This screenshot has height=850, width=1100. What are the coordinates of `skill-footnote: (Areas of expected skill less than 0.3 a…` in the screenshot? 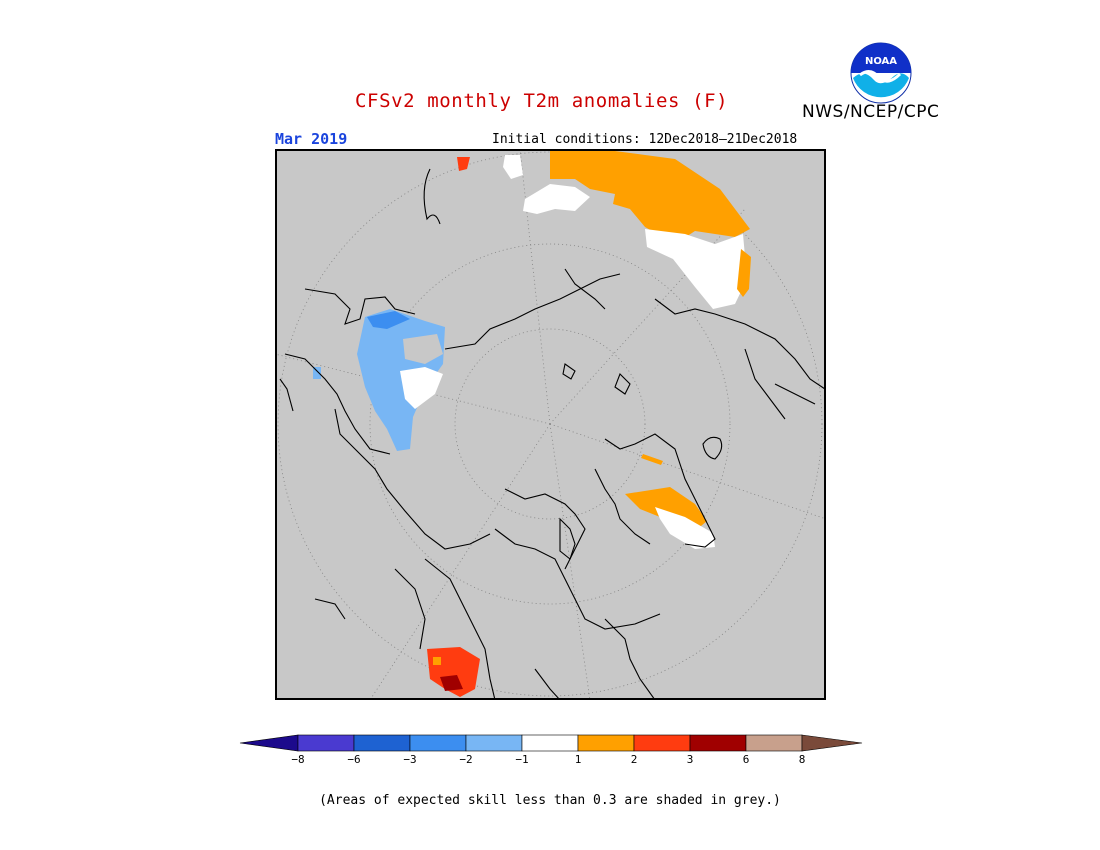 It's located at (550, 800).